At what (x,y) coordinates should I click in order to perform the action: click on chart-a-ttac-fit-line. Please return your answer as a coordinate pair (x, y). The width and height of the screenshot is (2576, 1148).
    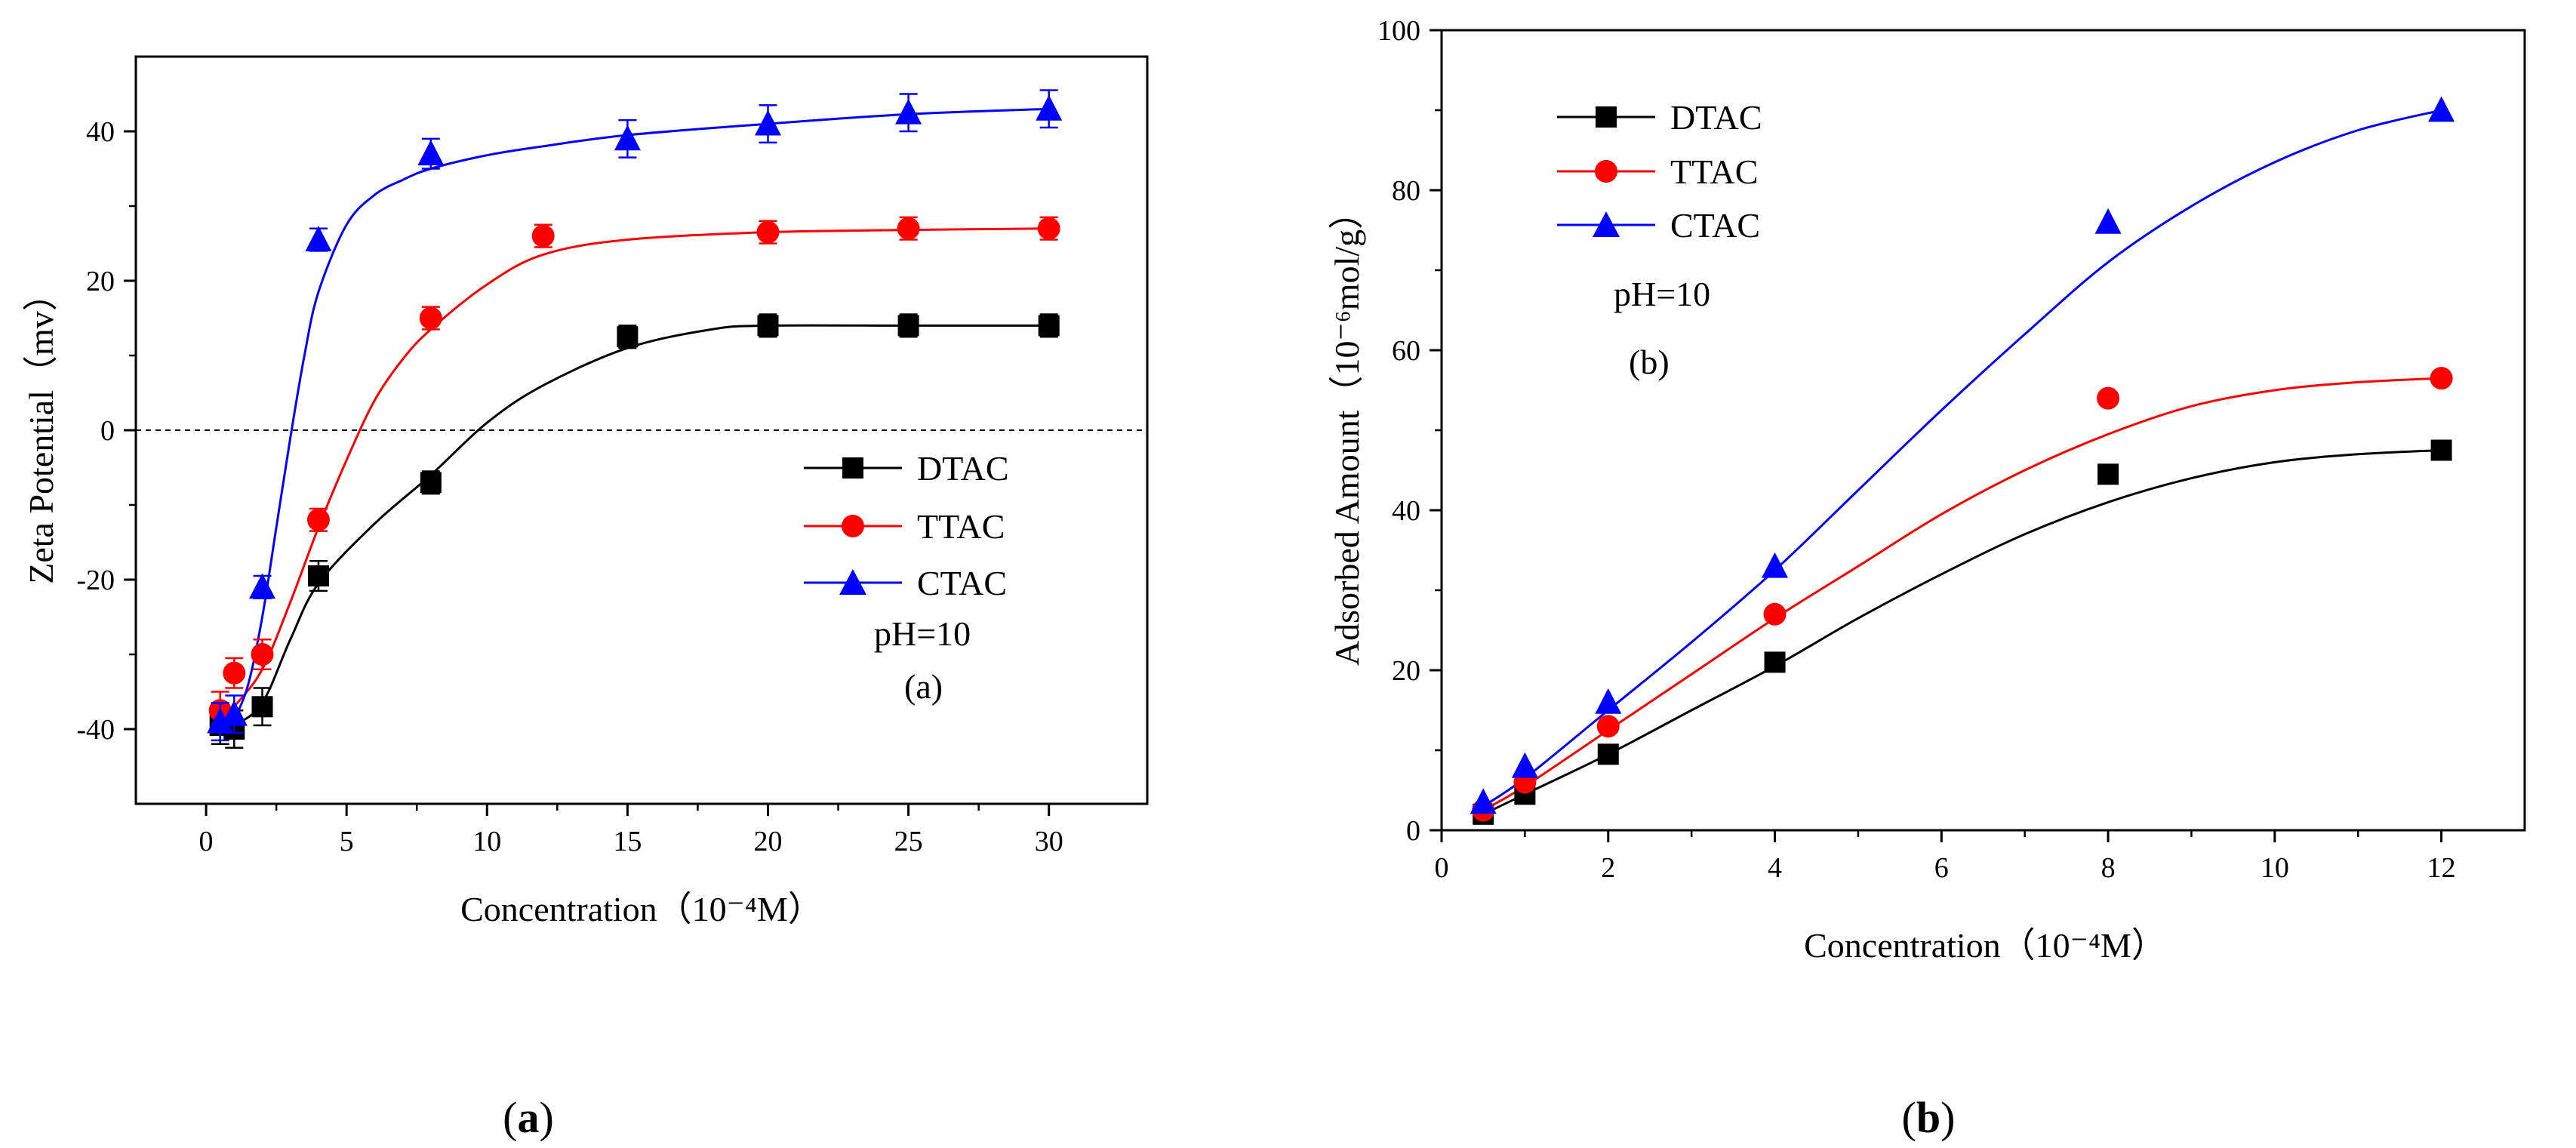
    Looking at the image, I should click on (634, 475).